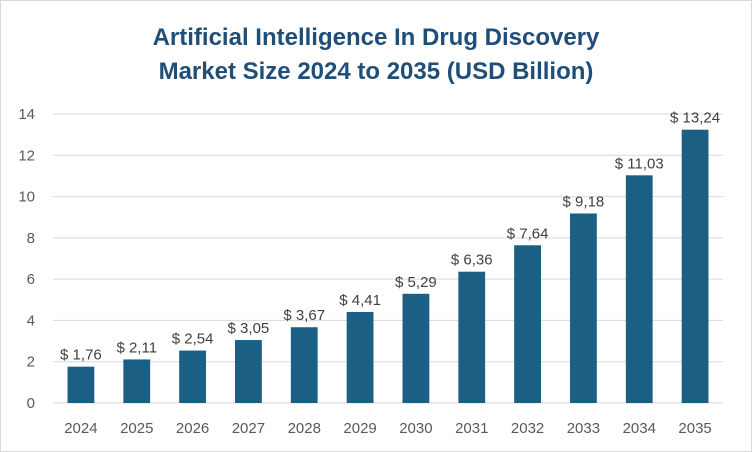  I want to click on x-tick-label: 2032, so click(527, 428).